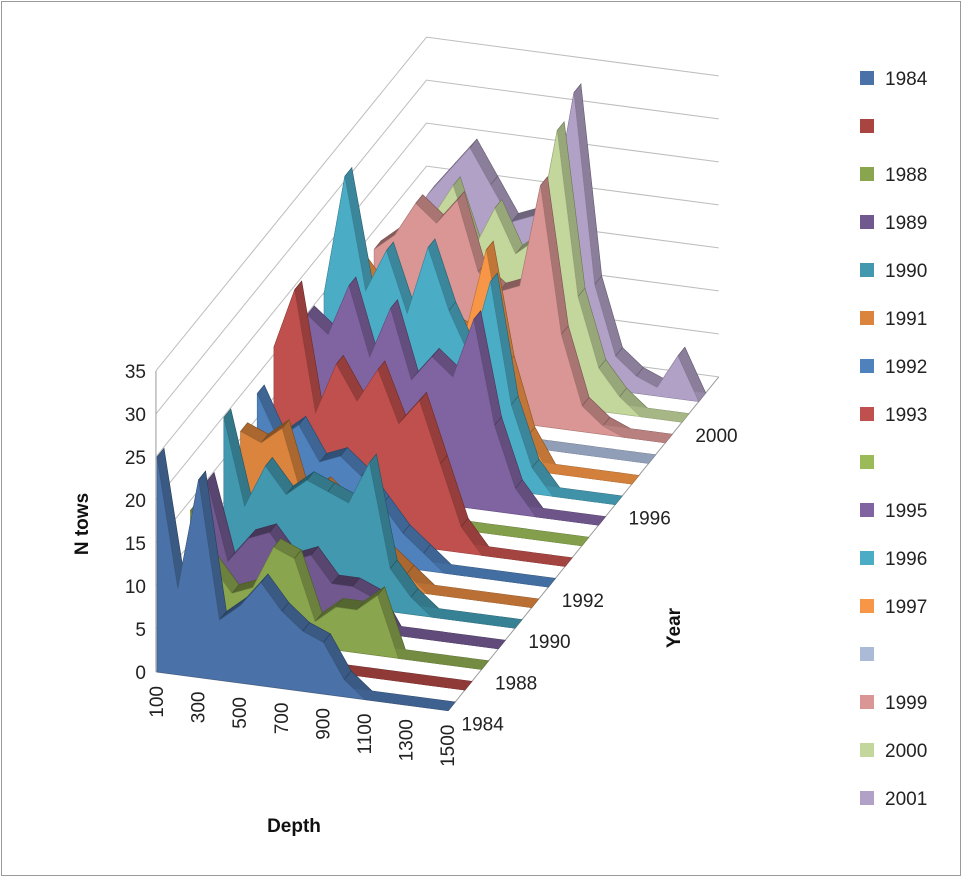 The height and width of the screenshot is (879, 964). Describe the element at coordinates (906, 319) in the screenshot. I see `legend-label: 1991` at that location.